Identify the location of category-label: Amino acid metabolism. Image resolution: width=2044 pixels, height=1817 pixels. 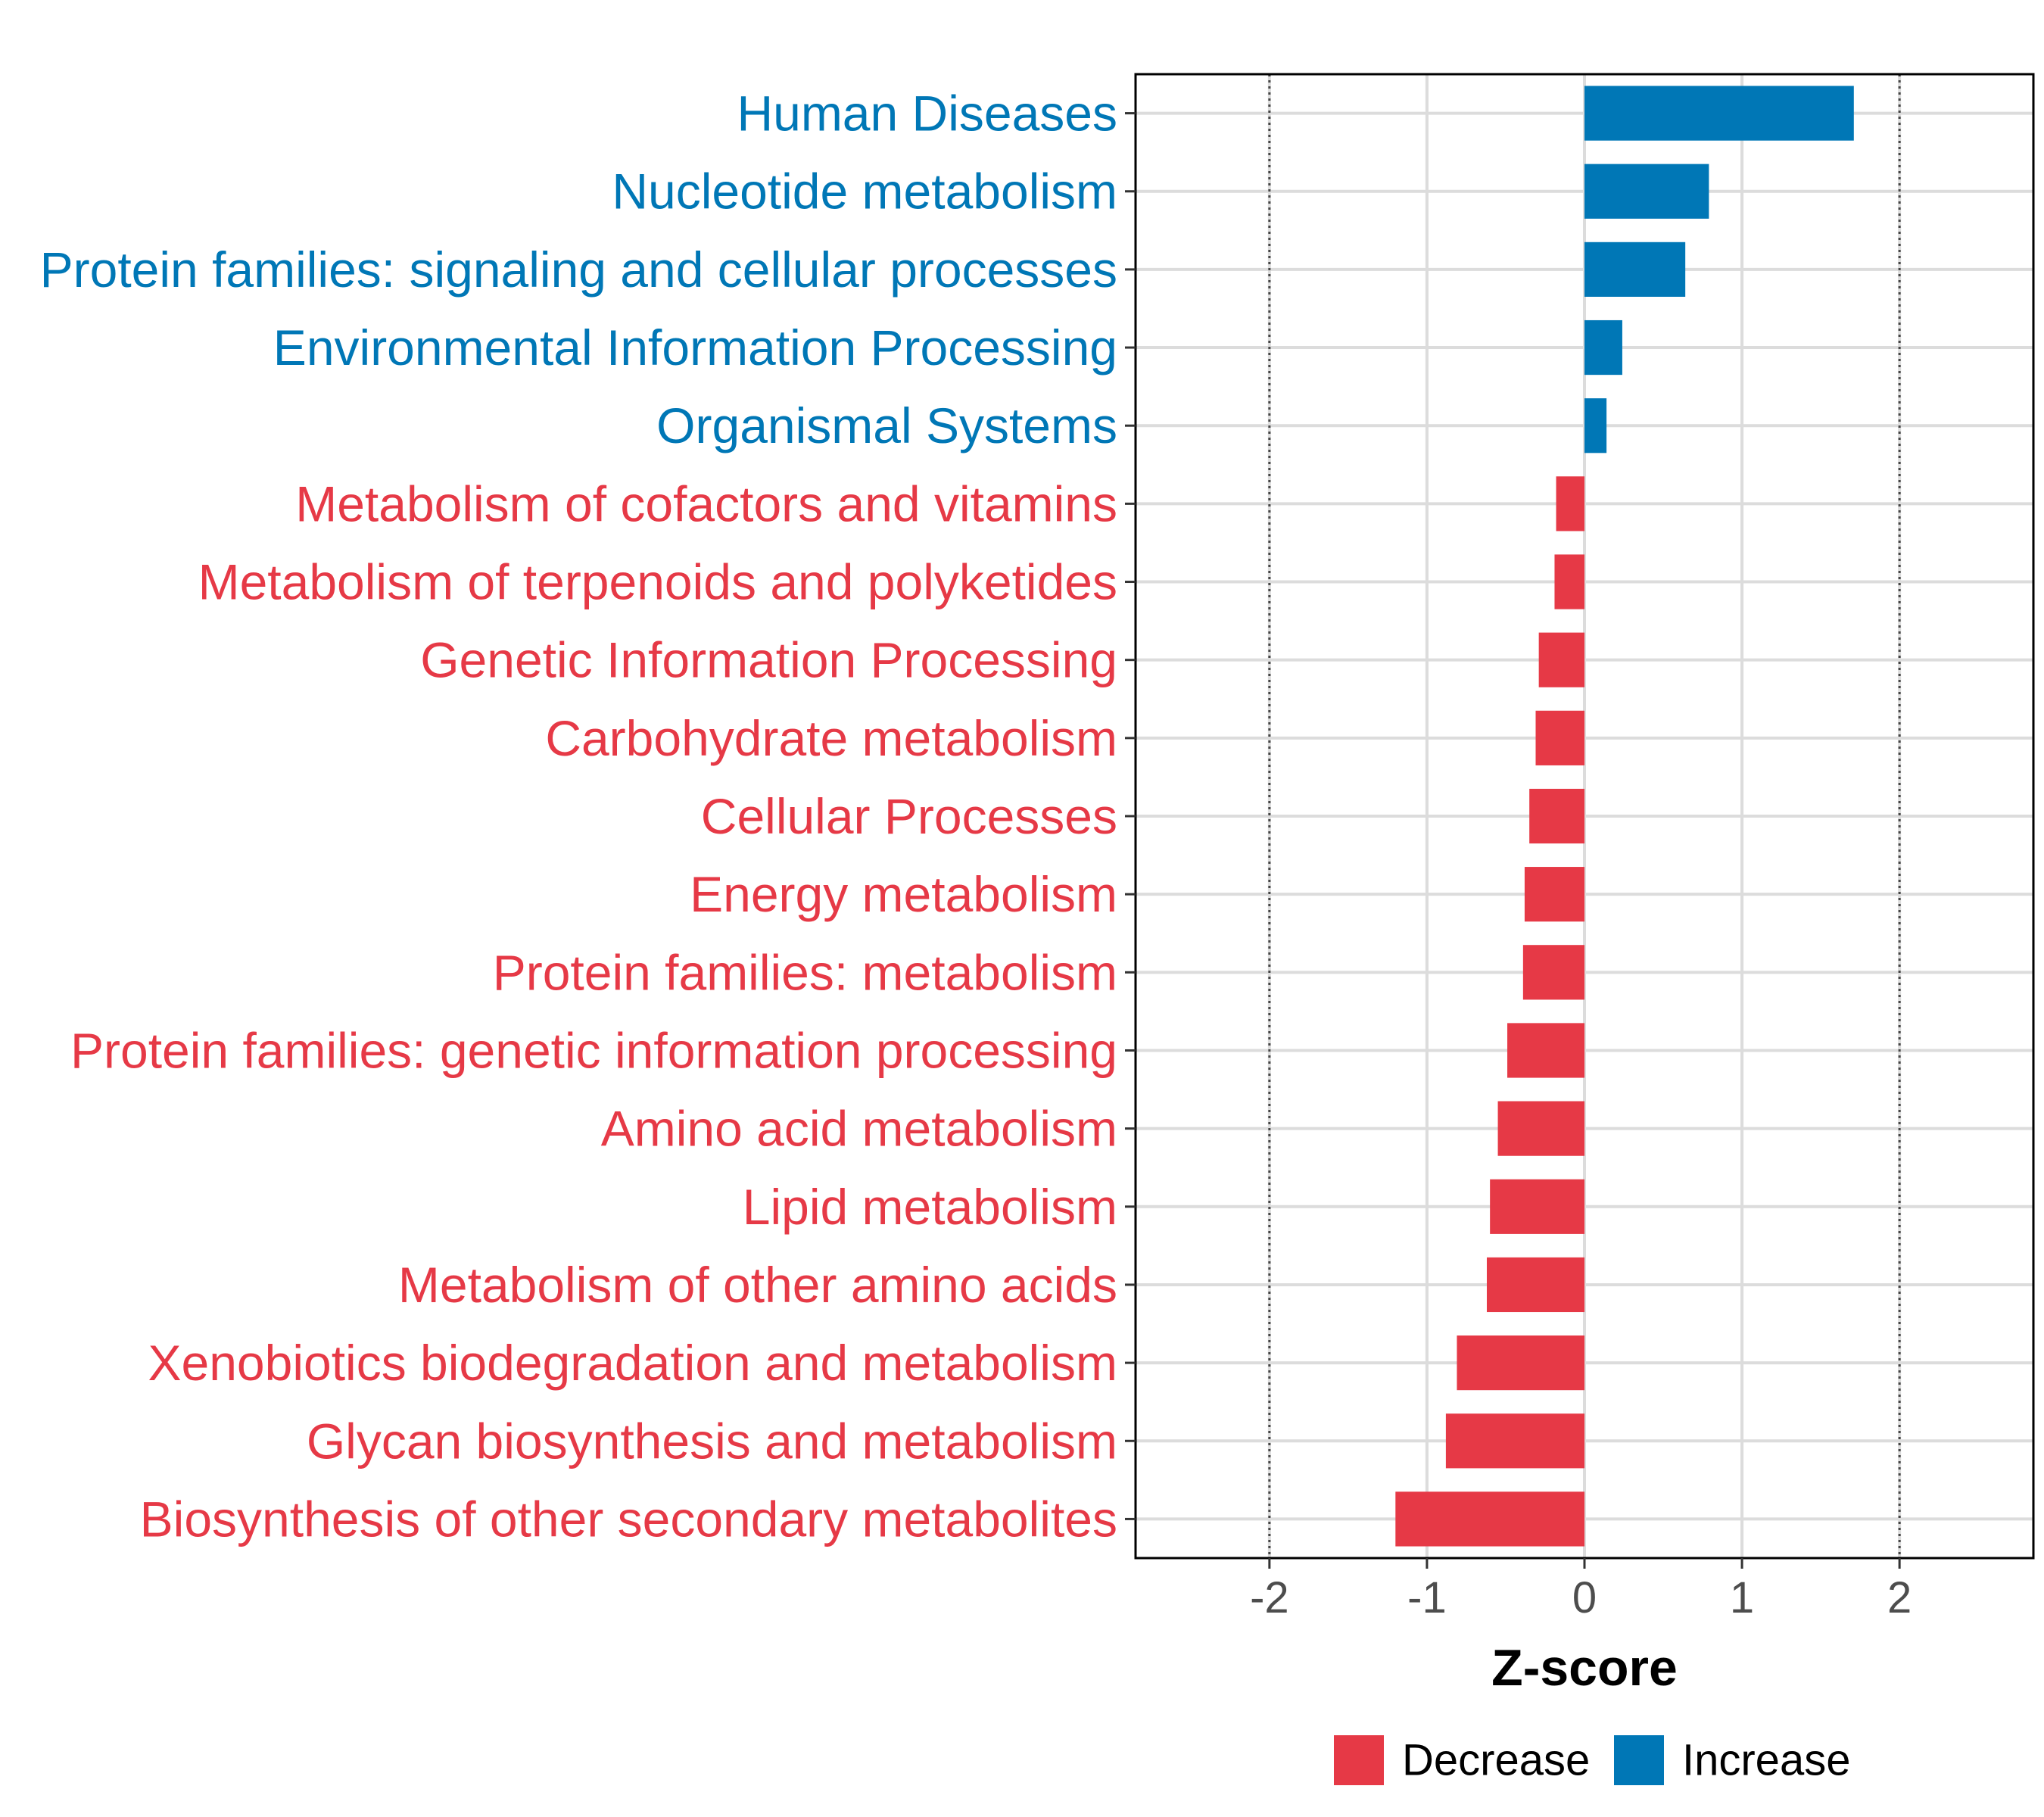
(859, 1129).